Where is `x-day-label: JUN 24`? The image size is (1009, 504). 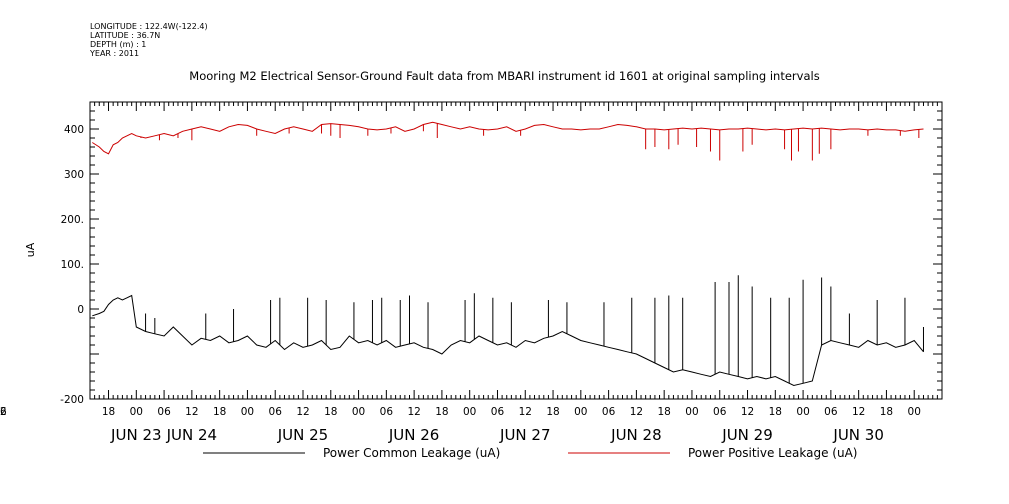 x-day-label: JUN 24 is located at coordinates (191, 435).